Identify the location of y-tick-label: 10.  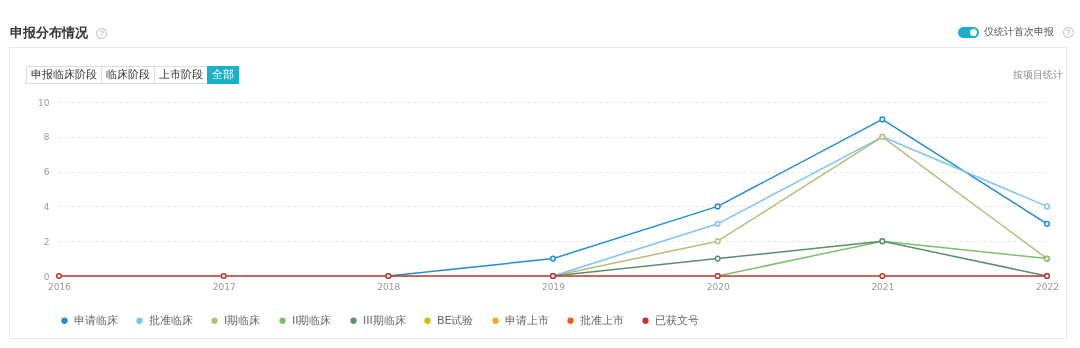
(44, 102).